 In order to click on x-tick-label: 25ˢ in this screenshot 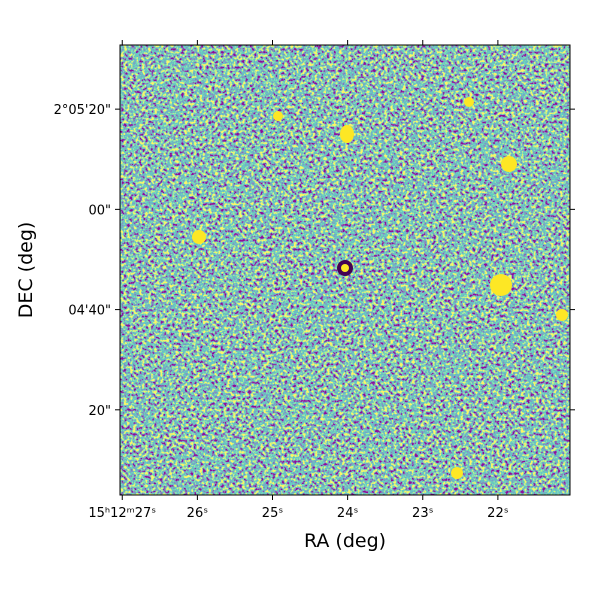, I will do `click(273, 513)`.